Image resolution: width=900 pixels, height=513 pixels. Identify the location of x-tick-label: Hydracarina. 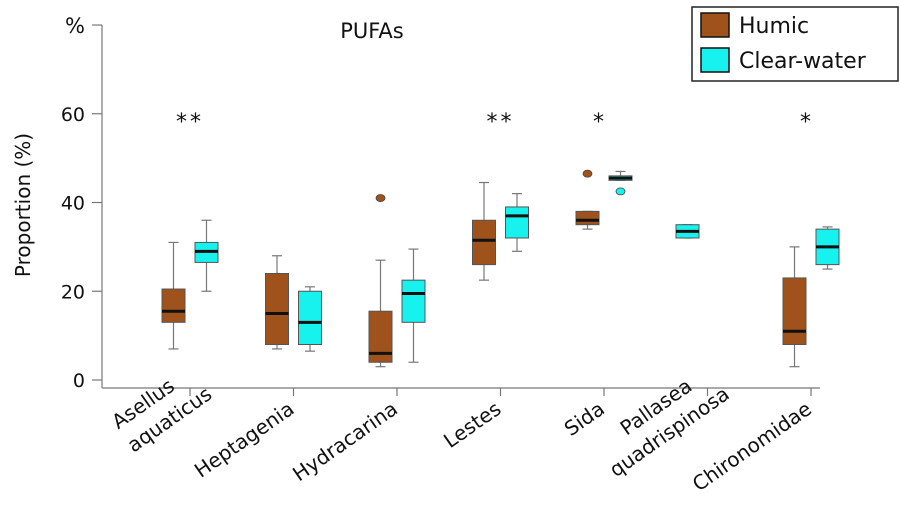
(345, 441).